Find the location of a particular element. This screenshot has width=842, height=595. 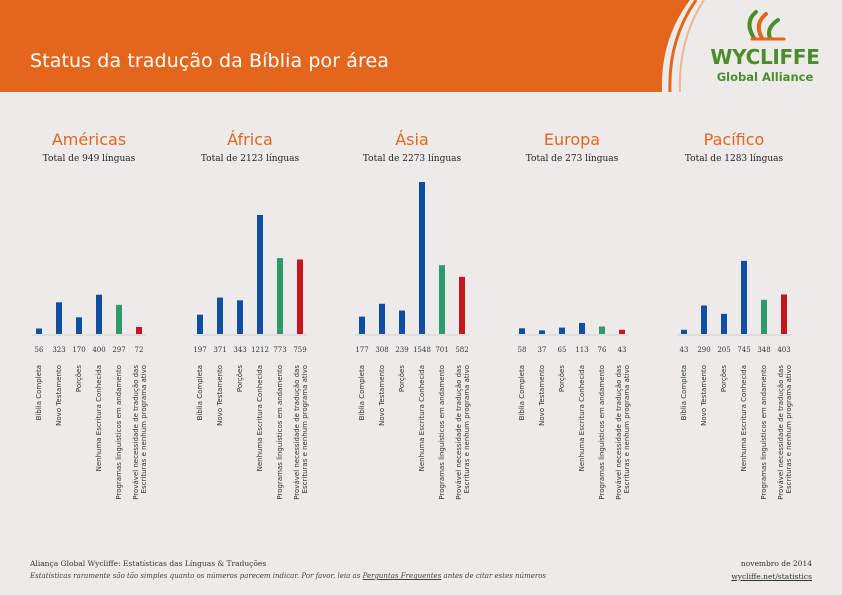

value-label: 582 is located at coordinates (461, 350).